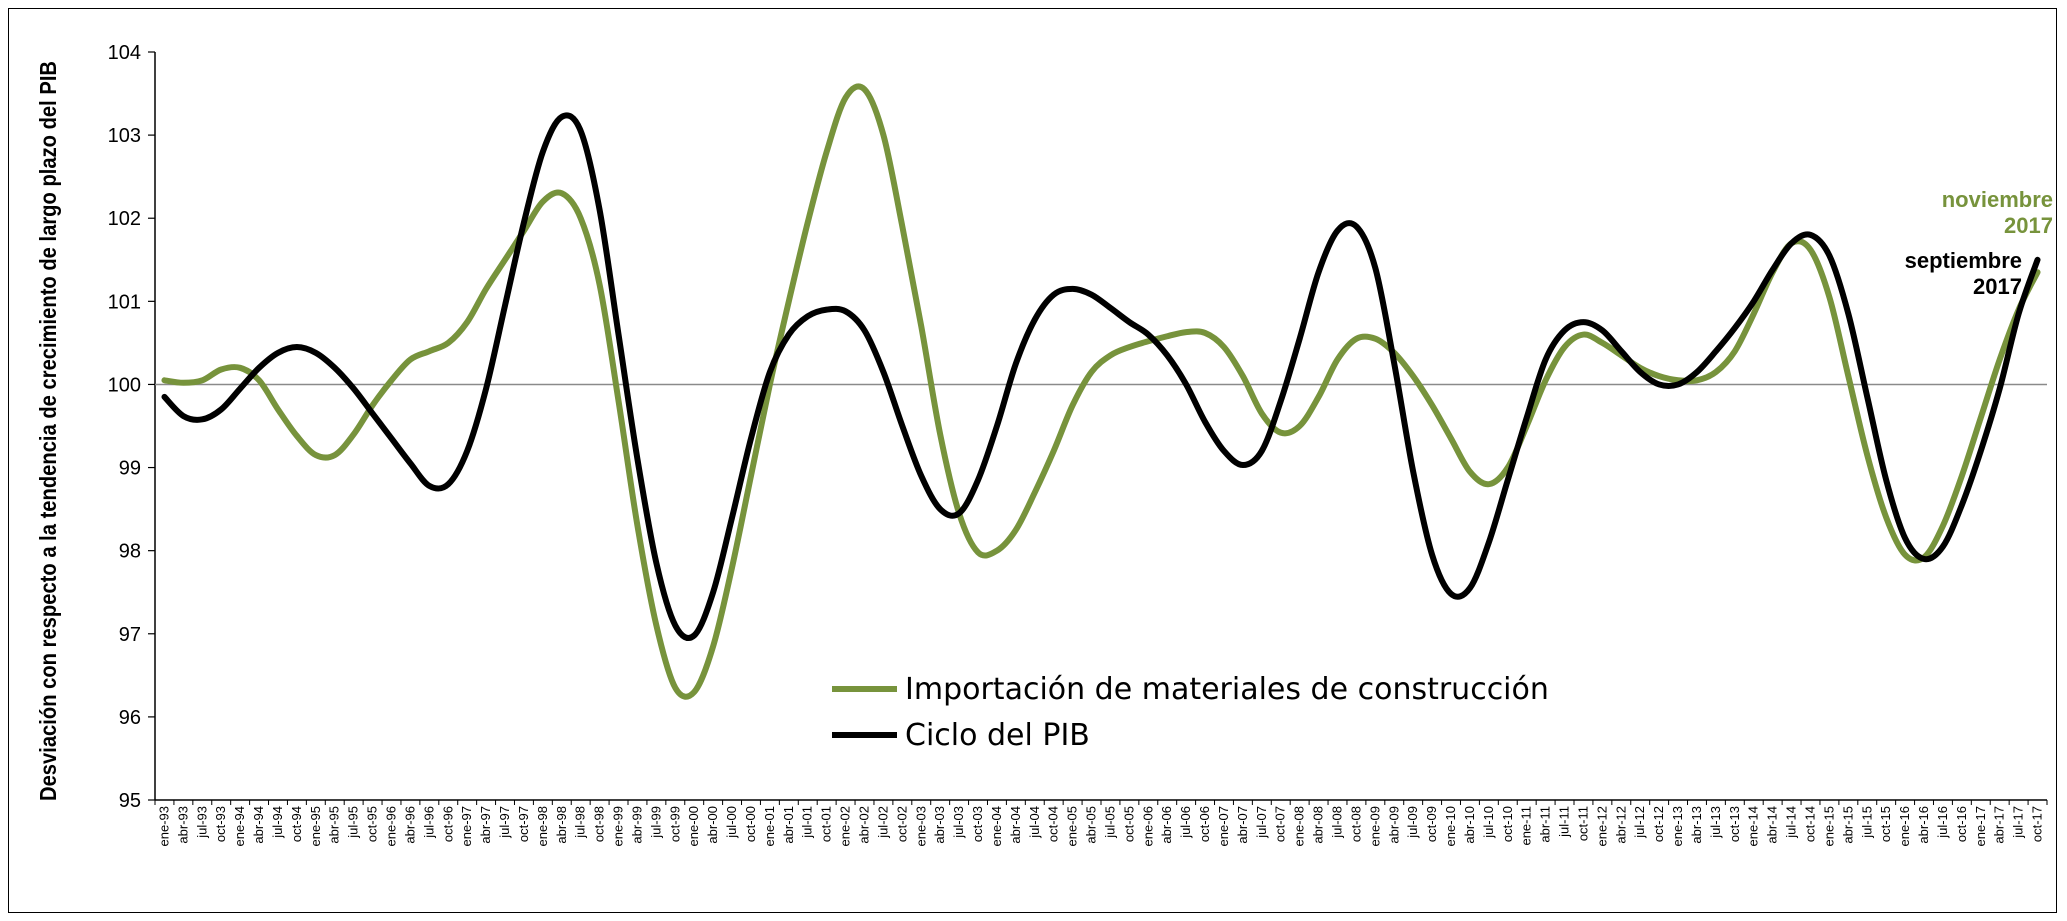 Image resolution: width=2067 pixels, height=921 pixels. Describe the element at coordinates (296, 824) in the screenshot. I see `x-tick-label: oct-94` at that location.